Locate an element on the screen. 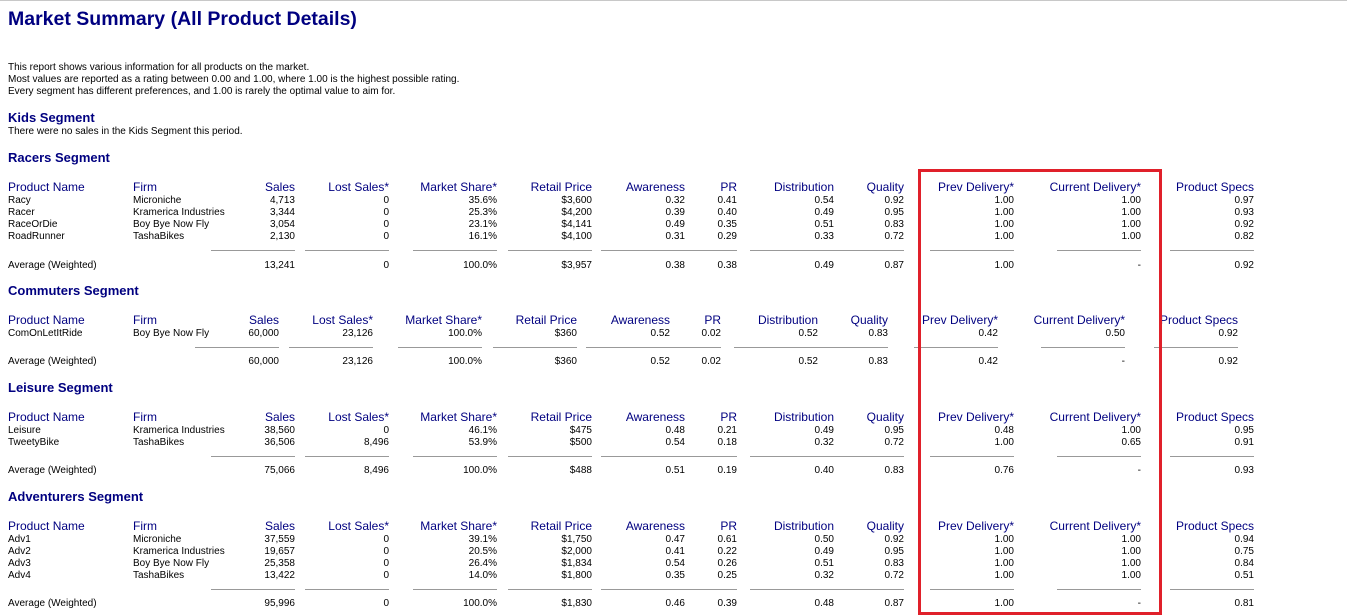  average-cell-distribution: 0.40 is located at coordinates (824, 470).